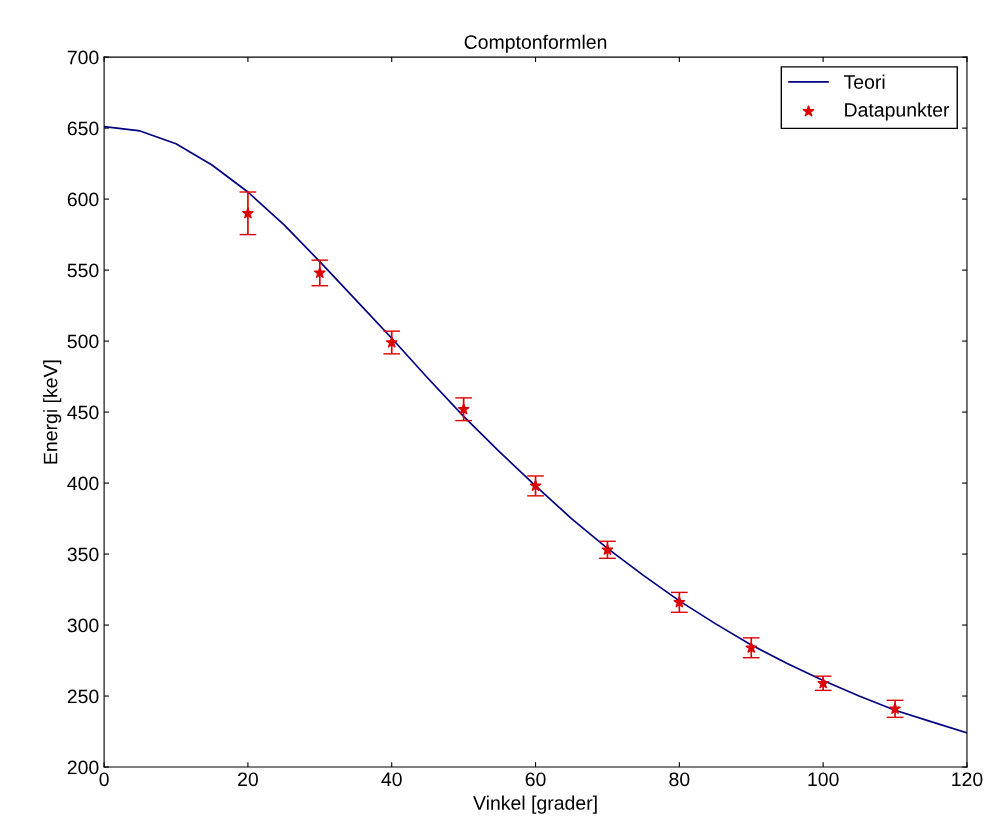 The image size is (1001, 816). What do you see at coordinates (864, 81) in the screenshot?
I see `legend-label: Teori` at bounding box center [864, 81].